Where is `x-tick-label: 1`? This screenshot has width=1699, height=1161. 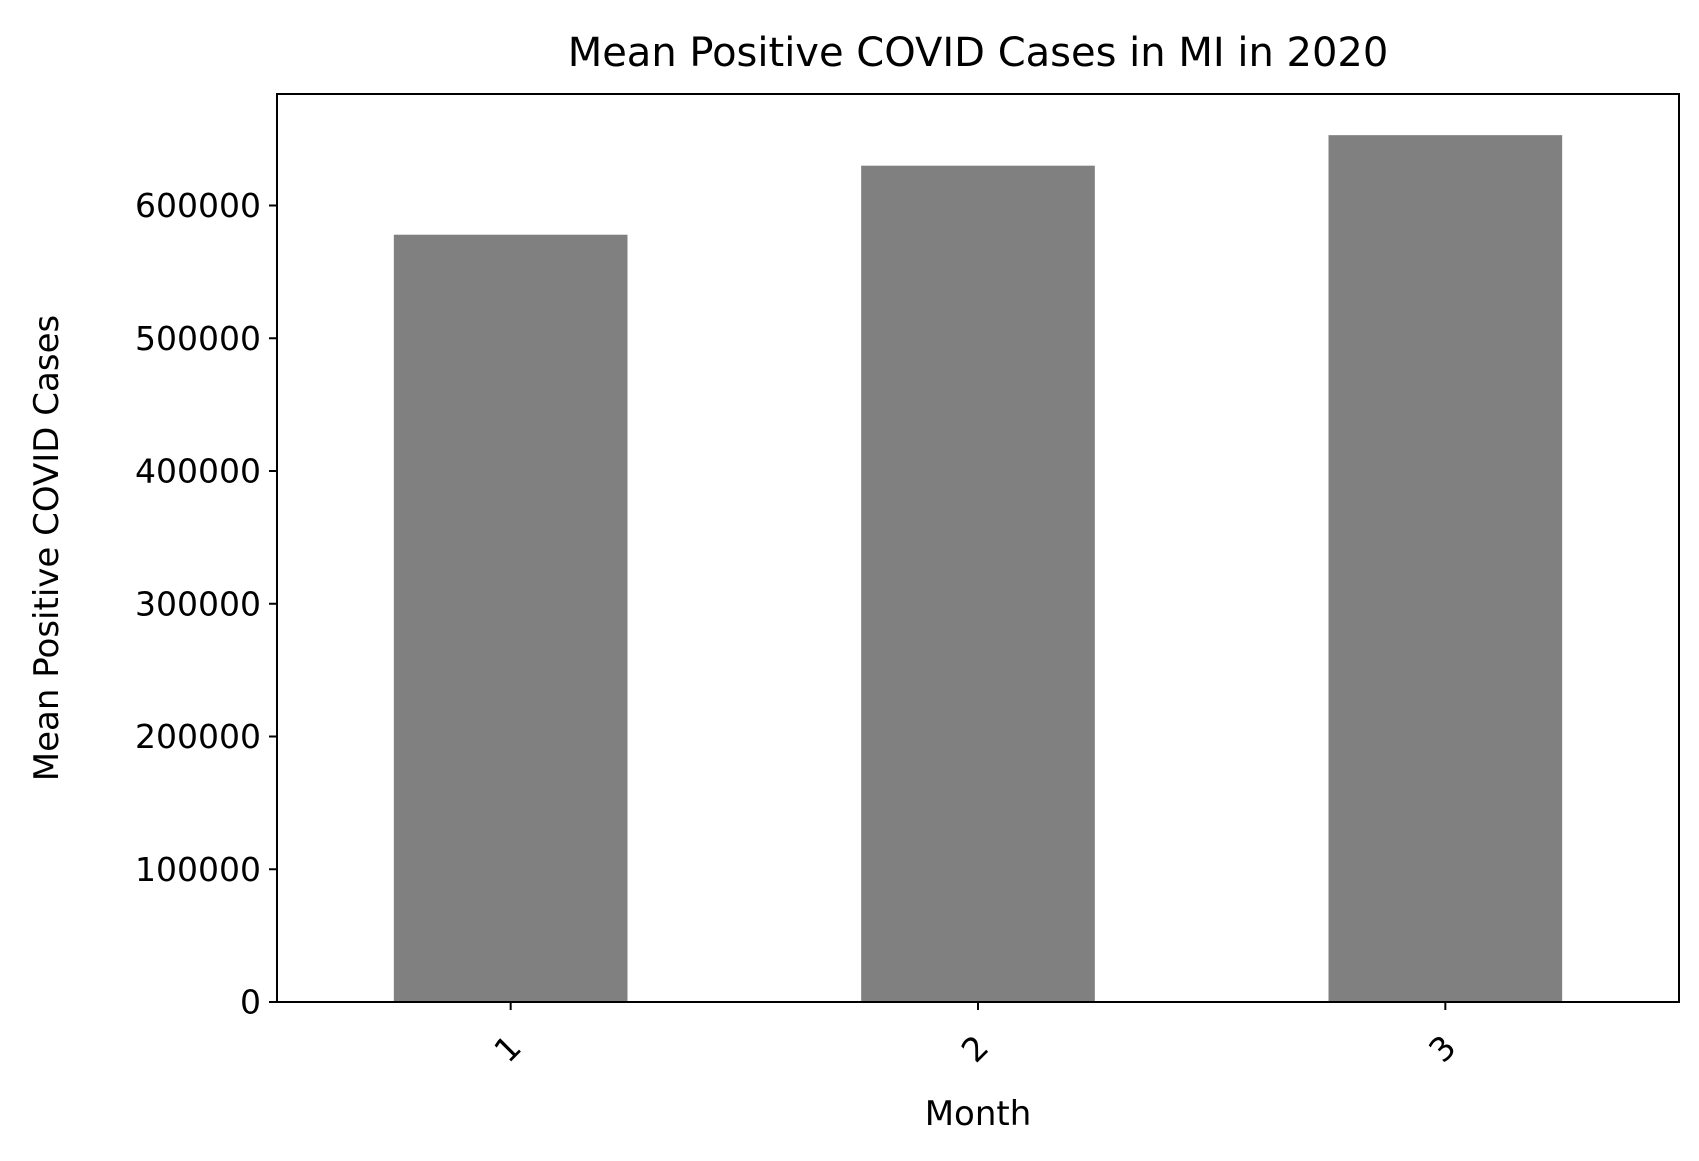 x-tick-label: 1 is located at coordinates (507, 1049).